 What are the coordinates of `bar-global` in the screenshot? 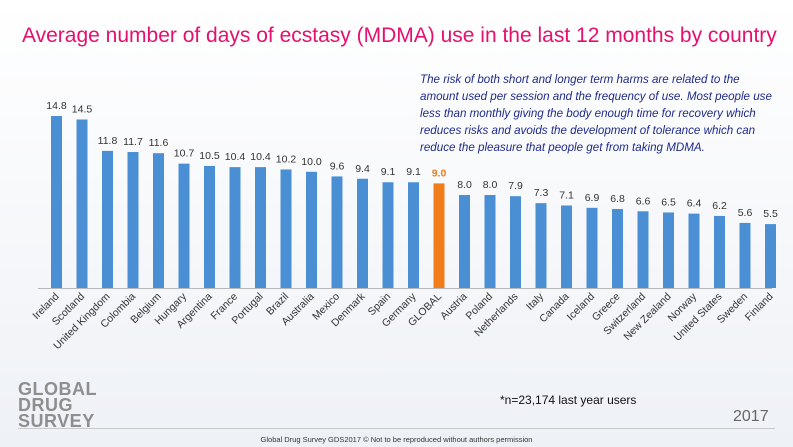 It's located at (439, 235).